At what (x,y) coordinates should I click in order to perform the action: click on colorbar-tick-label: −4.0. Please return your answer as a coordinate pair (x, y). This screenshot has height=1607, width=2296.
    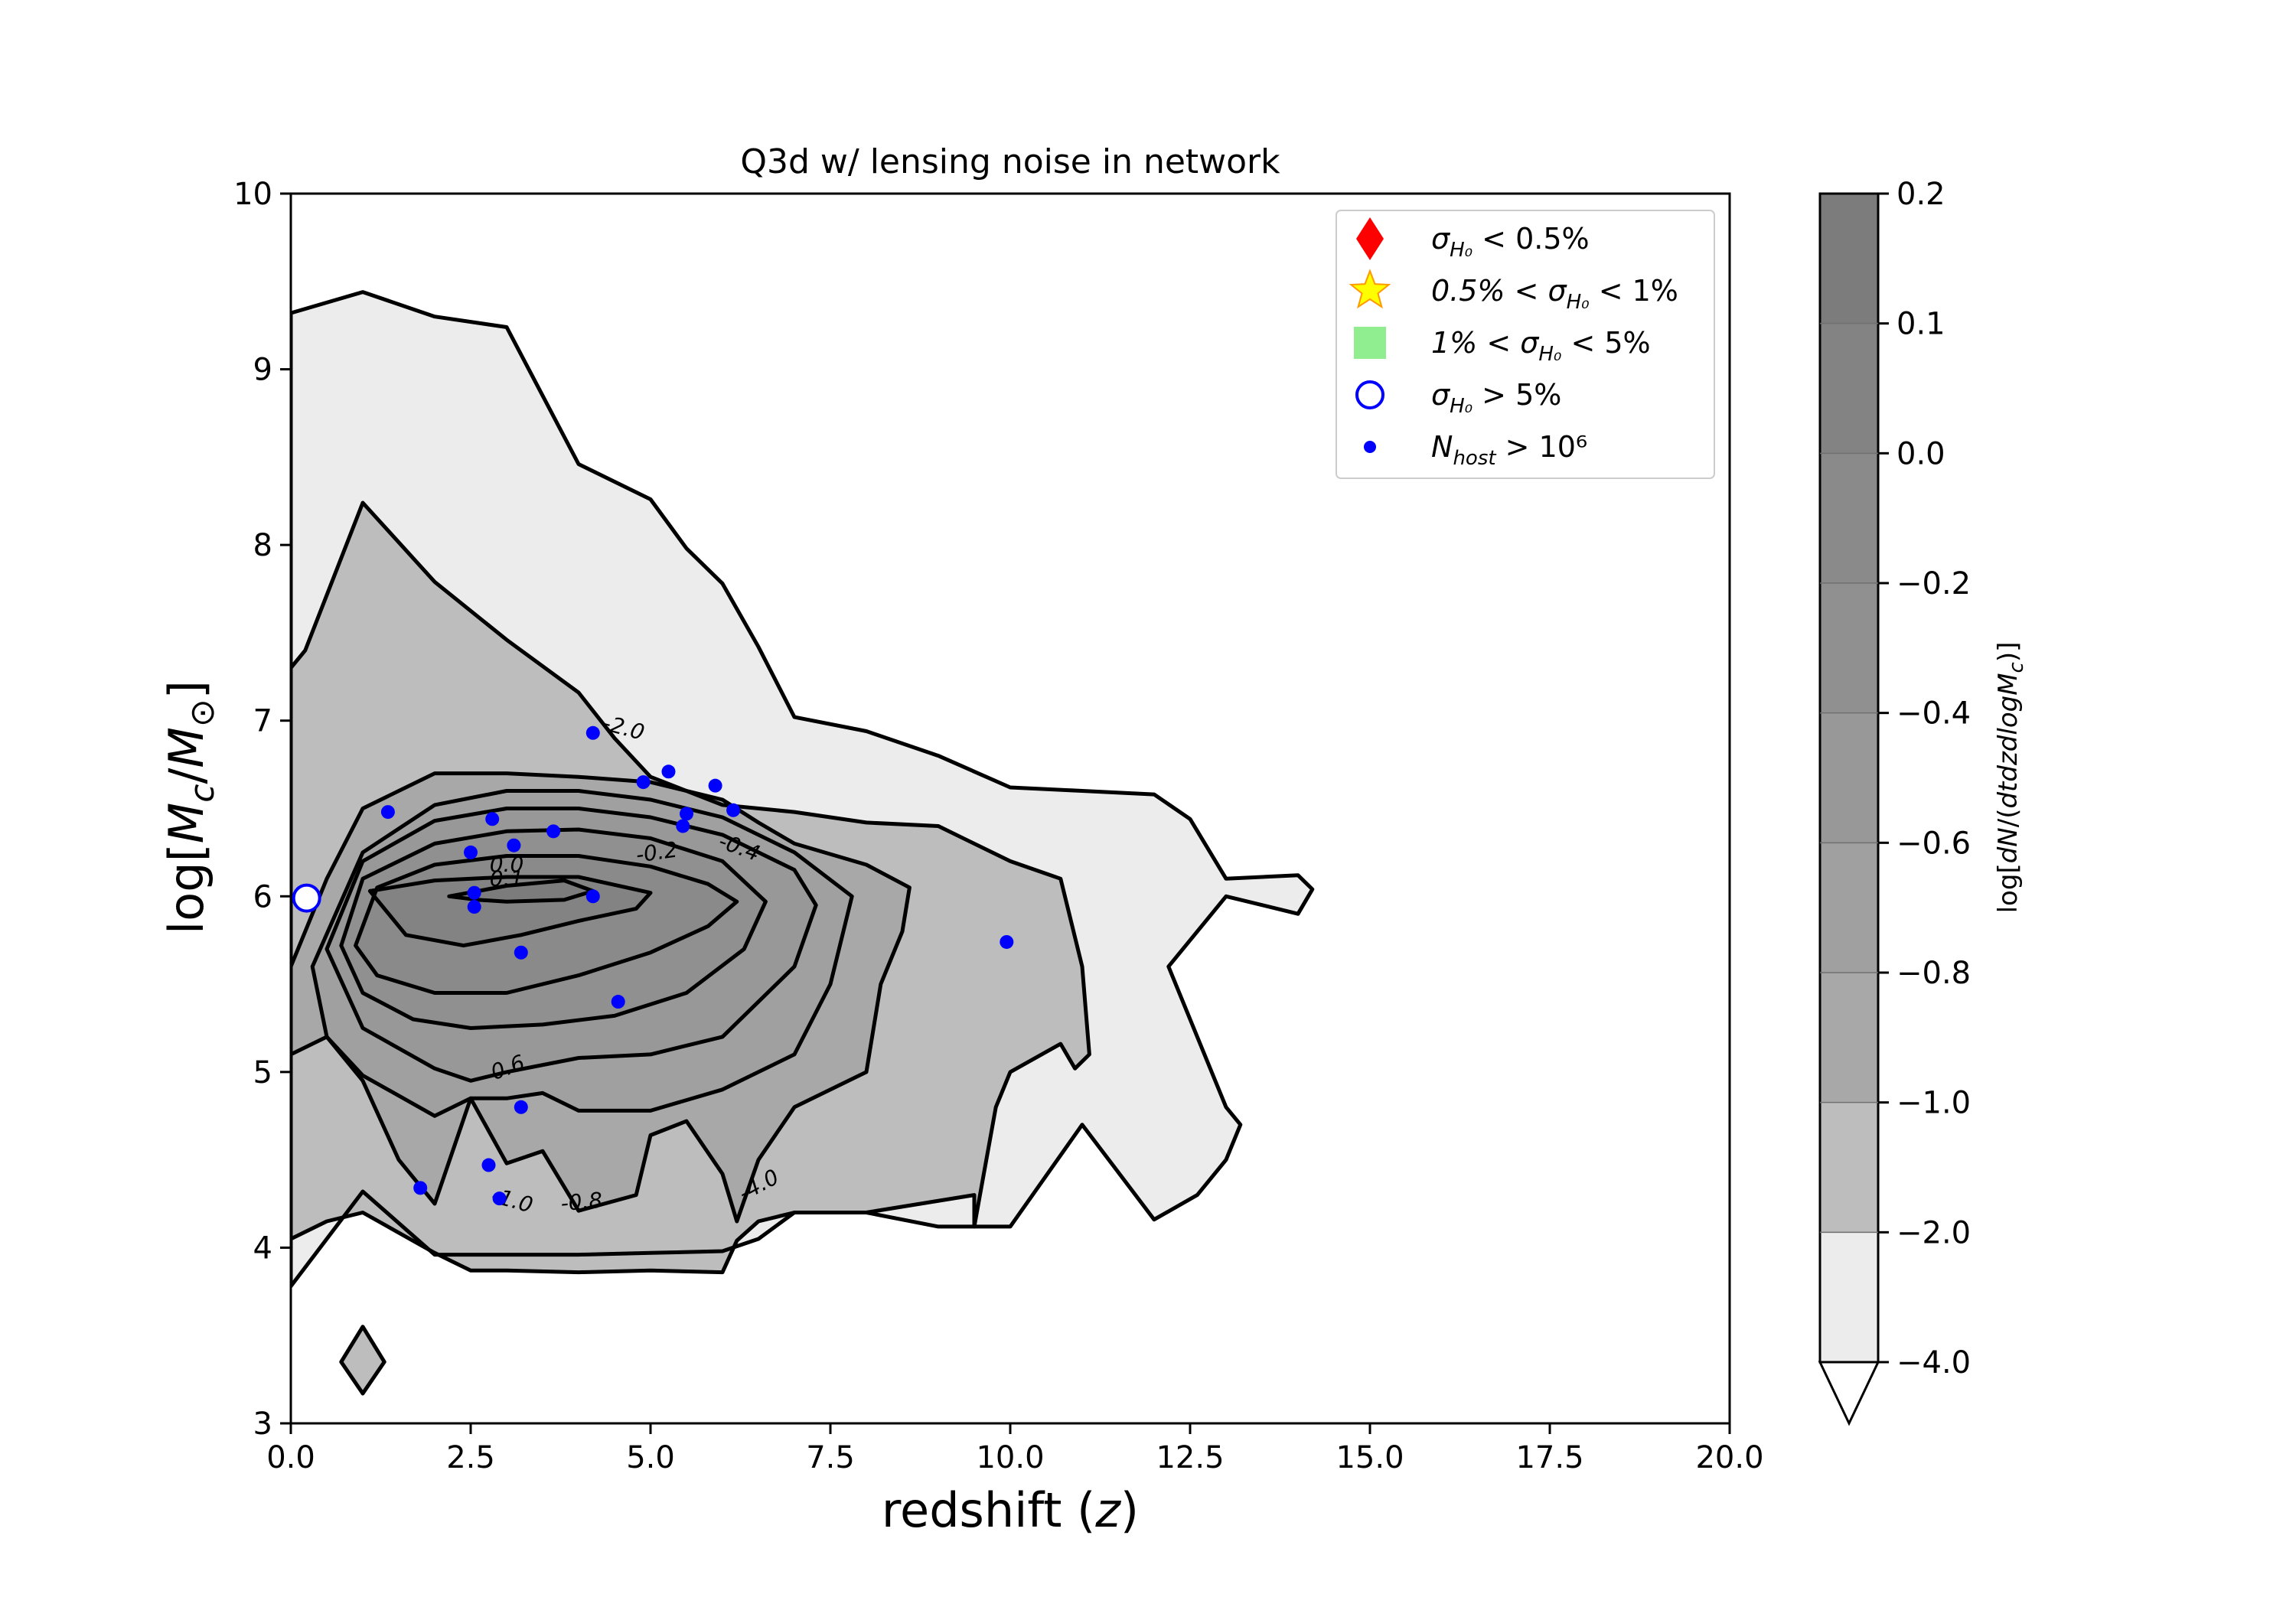
    Looking at the image, I should click on (1933, 1362).